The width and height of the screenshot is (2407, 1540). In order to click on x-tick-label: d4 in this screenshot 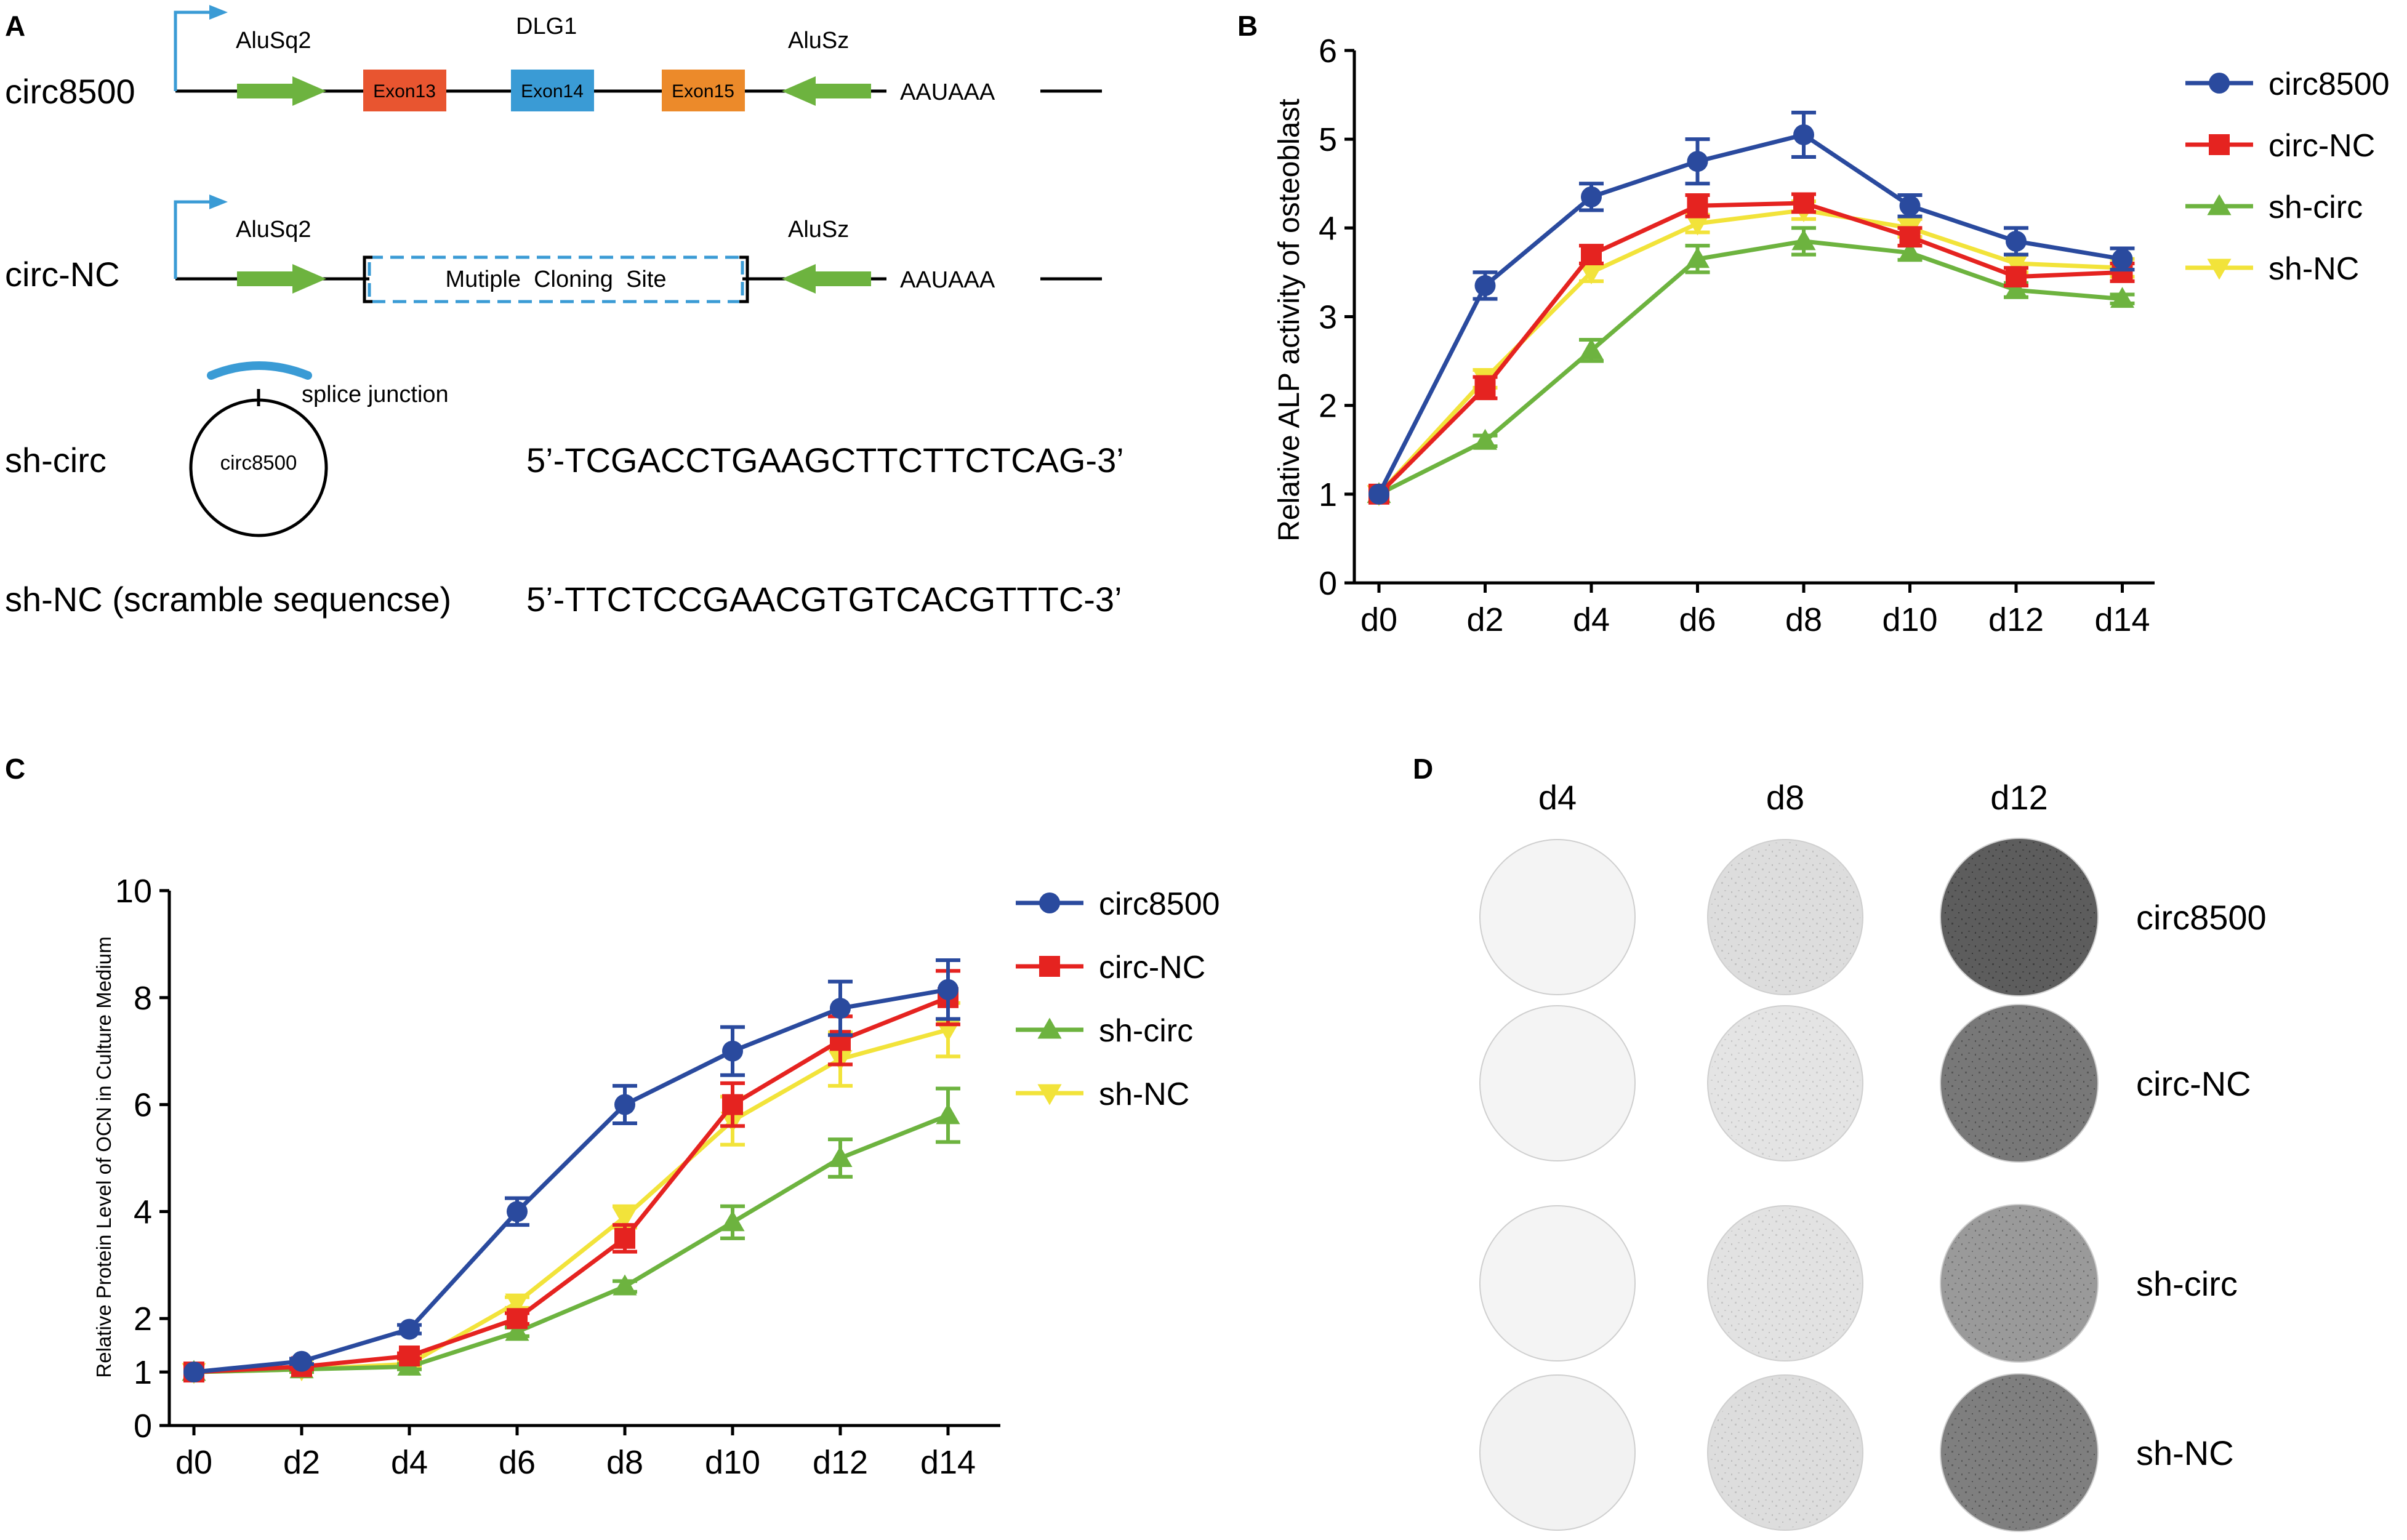, I will do `click(409, 1462)`.